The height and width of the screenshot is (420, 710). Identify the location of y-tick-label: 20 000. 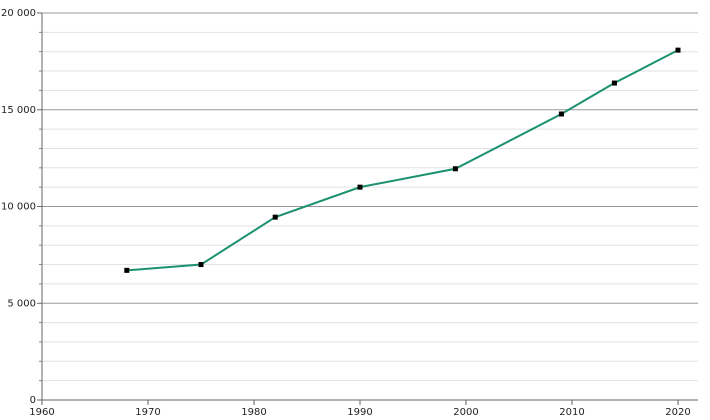
(18, 13).